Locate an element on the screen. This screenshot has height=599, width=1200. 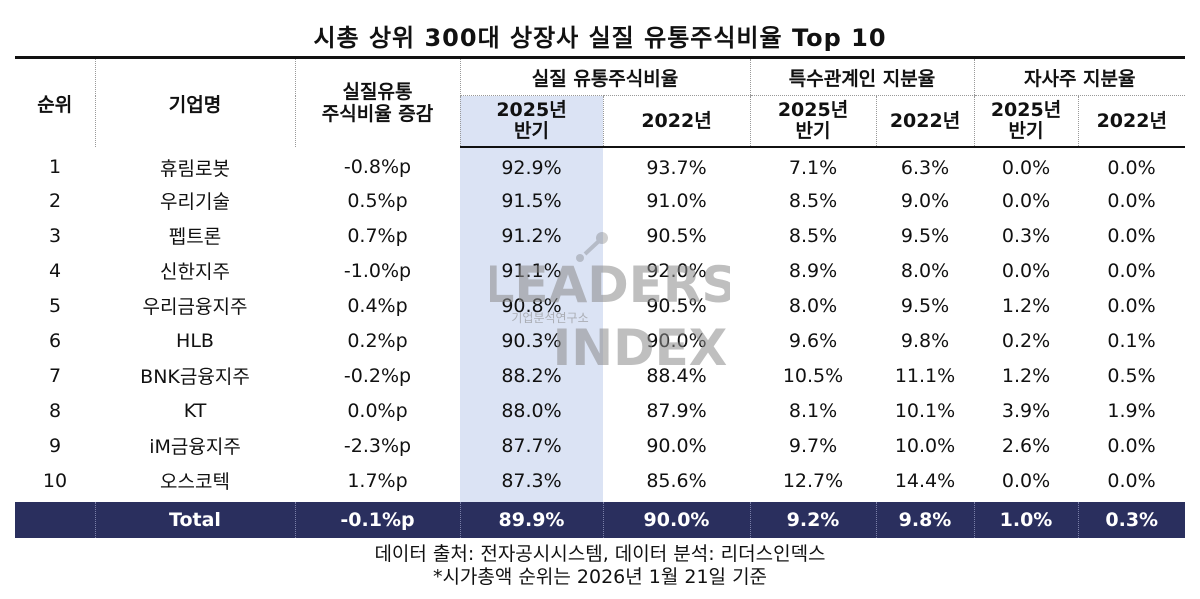
cell-treasury-2025: 1.2% is located at coordinates (1026, 305).